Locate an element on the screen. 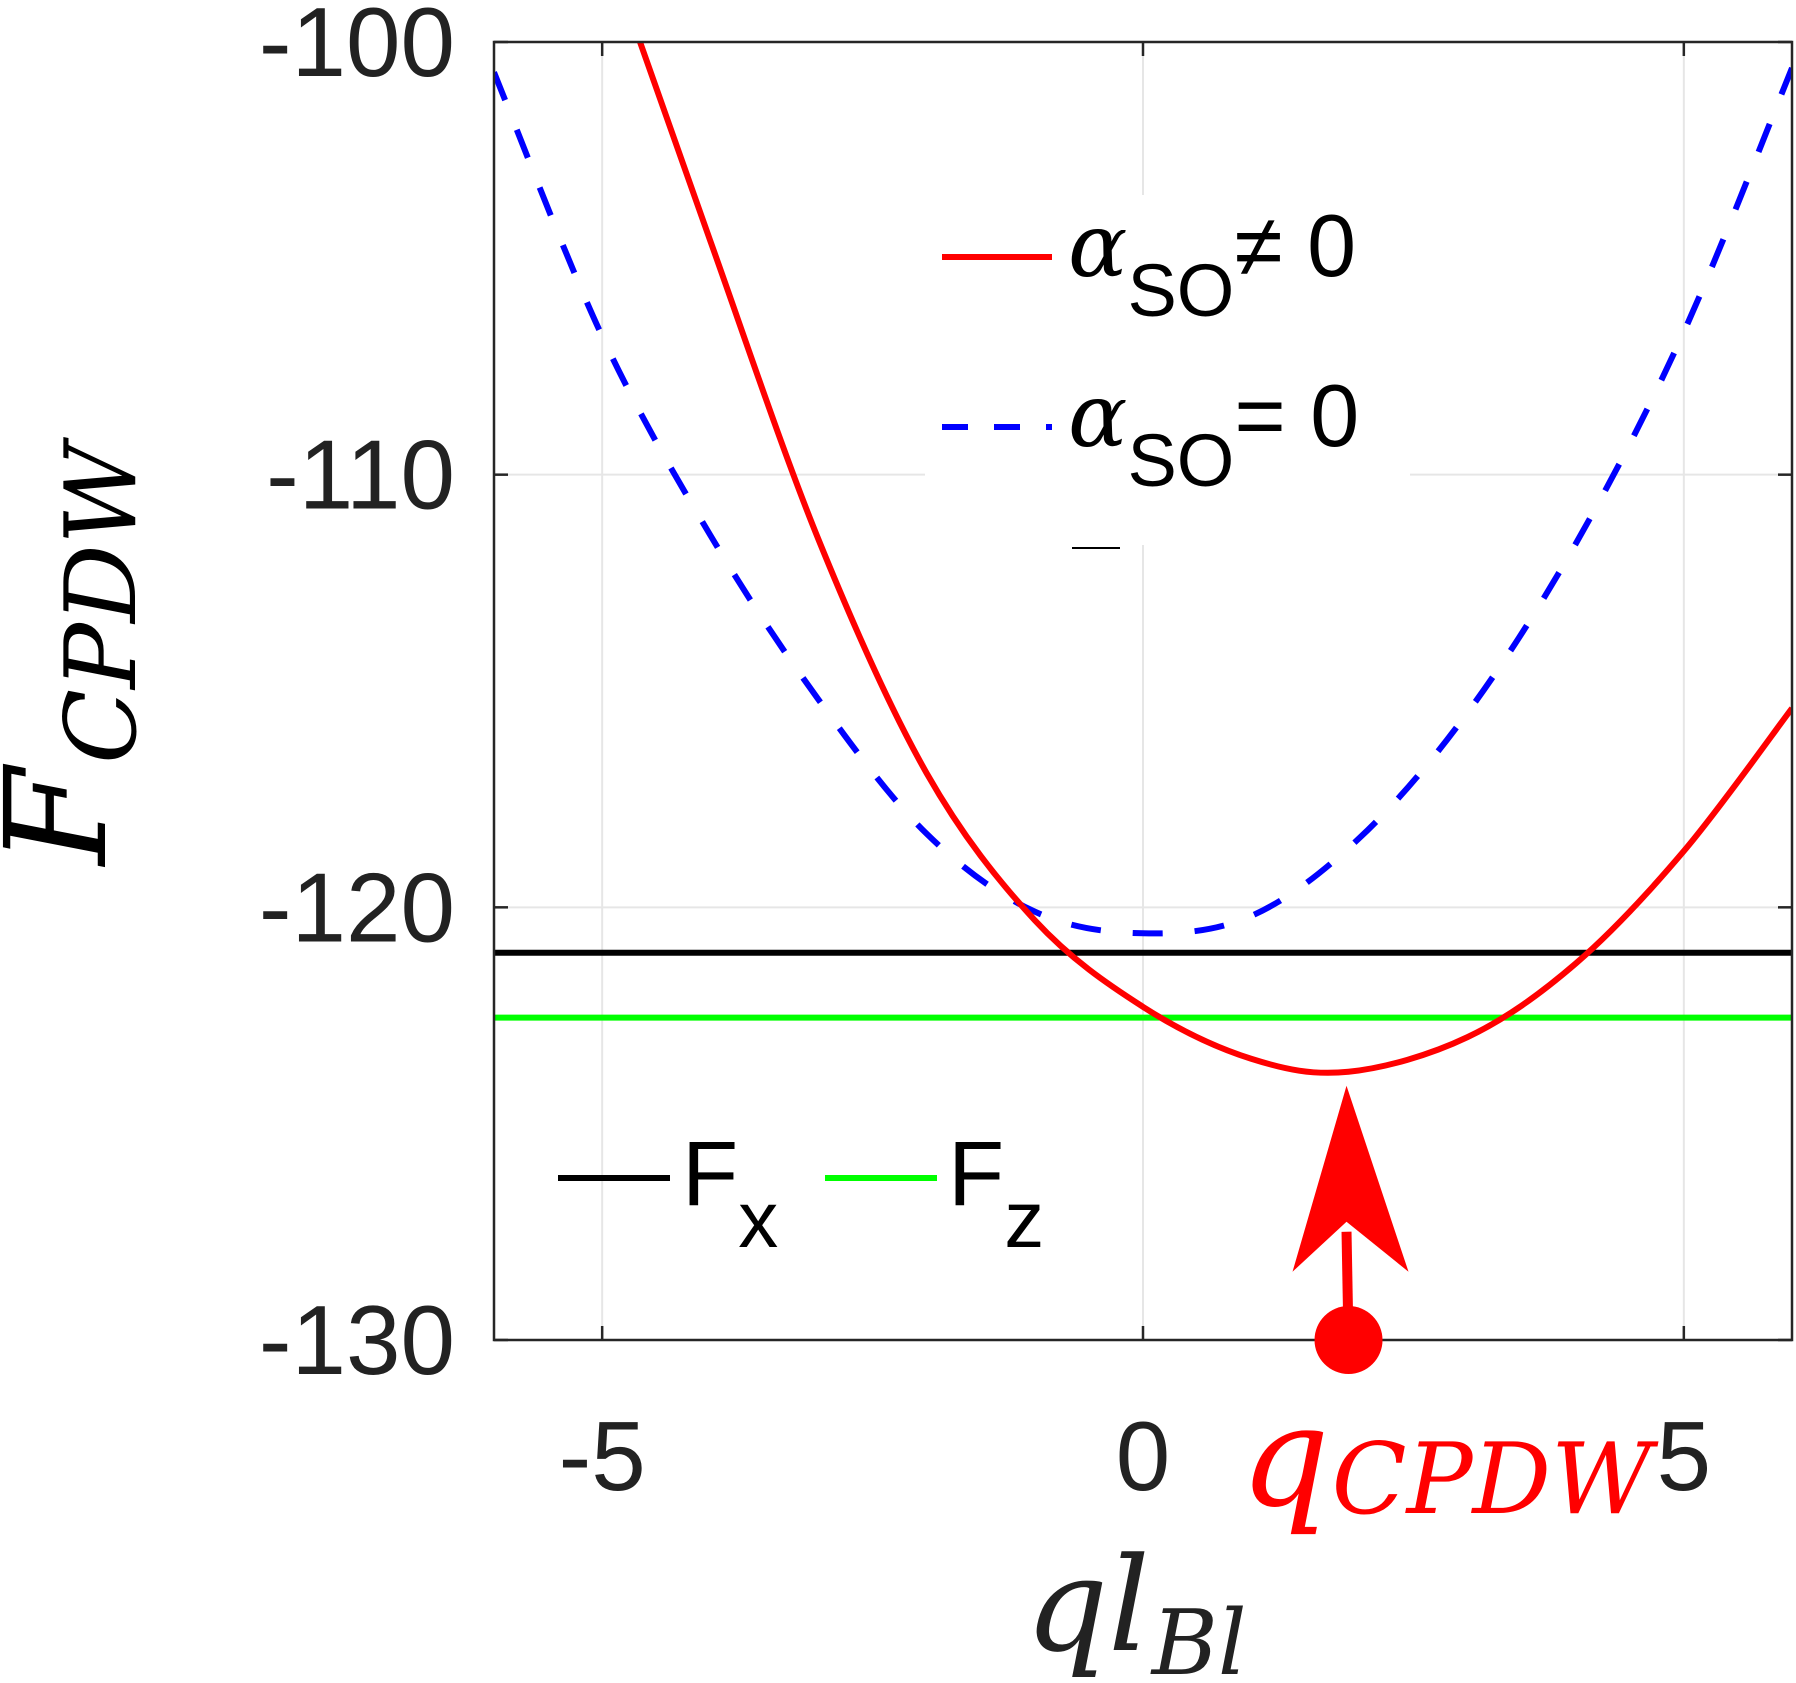 The height and width of the screenshot is (1683, 1796). legend-fx-main: F is located at coordinates (710, 1174).